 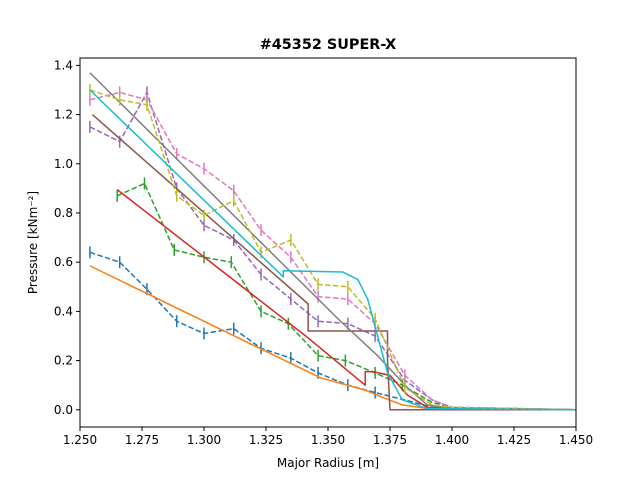 What do you see at coordinates (63, 115) in the screenshot?
I see `y-tick-label: 1.2` at bounding box center [63, 115].